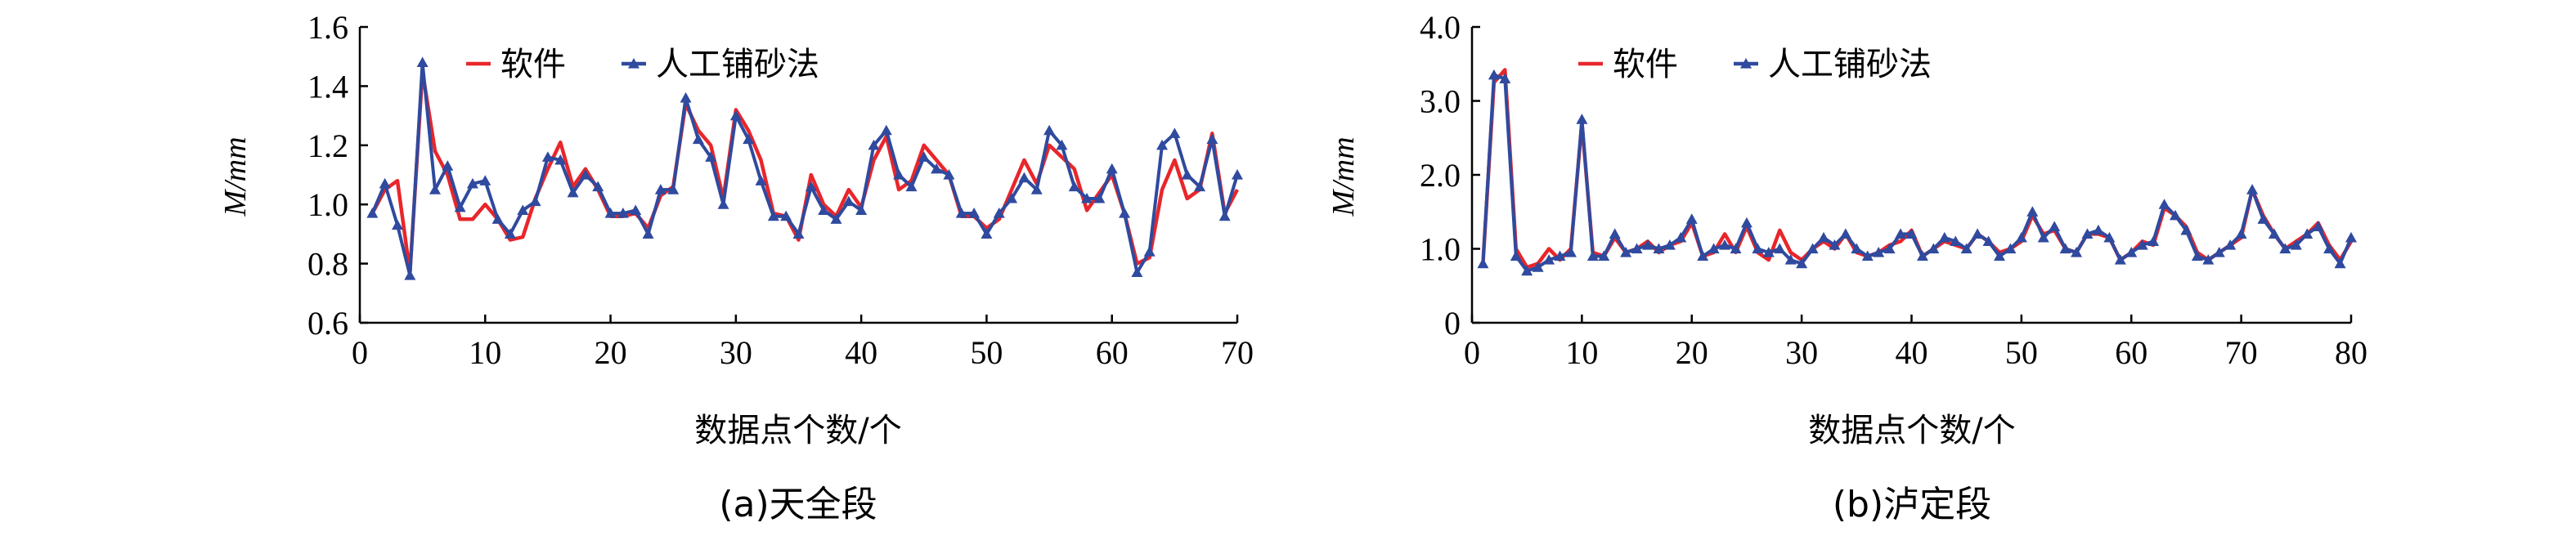  I want to click on chart-a-y-tick-label: 1.2, so click(327, 145).